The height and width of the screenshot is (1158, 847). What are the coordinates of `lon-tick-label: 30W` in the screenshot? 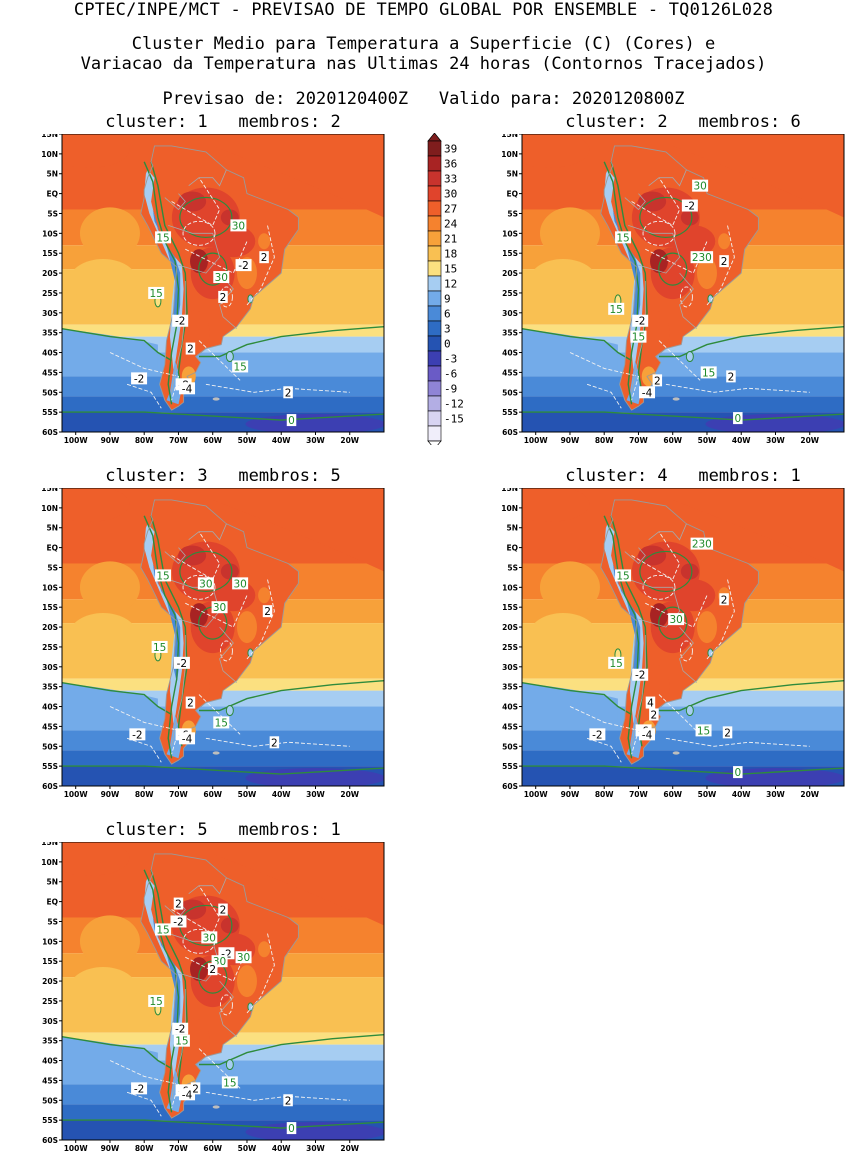 It's located at (775, 794).